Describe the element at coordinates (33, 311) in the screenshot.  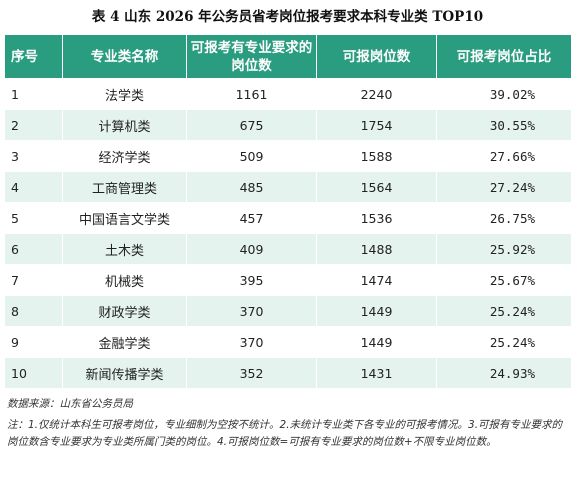
I see `row-index: 8` at that location.